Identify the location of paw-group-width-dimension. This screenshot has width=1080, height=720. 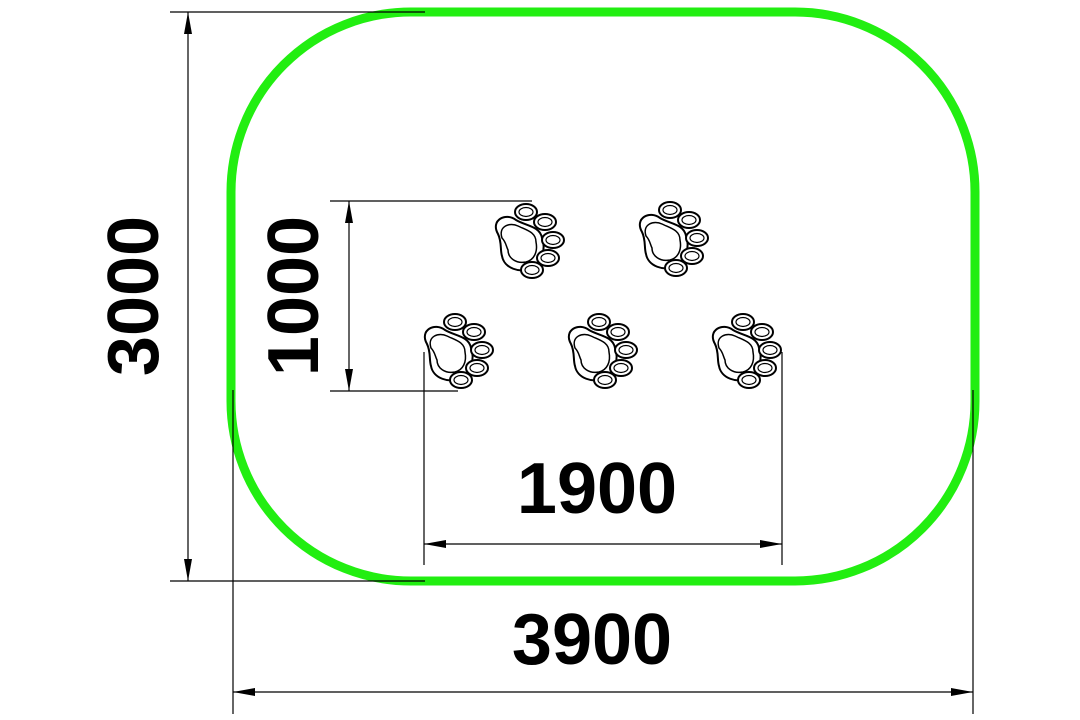
(603, 458).